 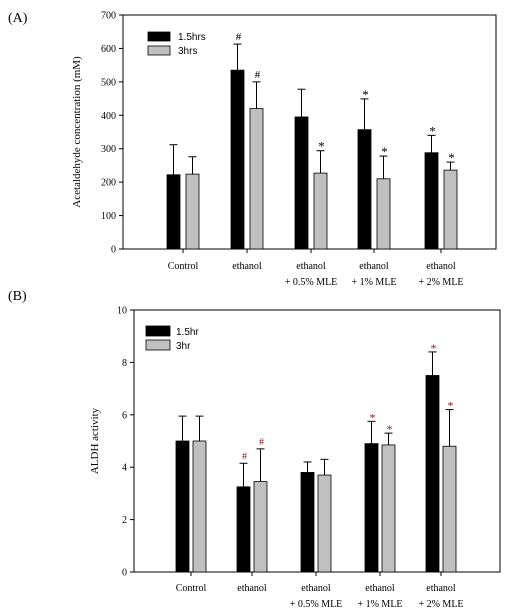 What do you see at coordinates (182, 506) in the screenshot?
I see `panel-b-bar-s0-c0` at bounding box center [182, 506].